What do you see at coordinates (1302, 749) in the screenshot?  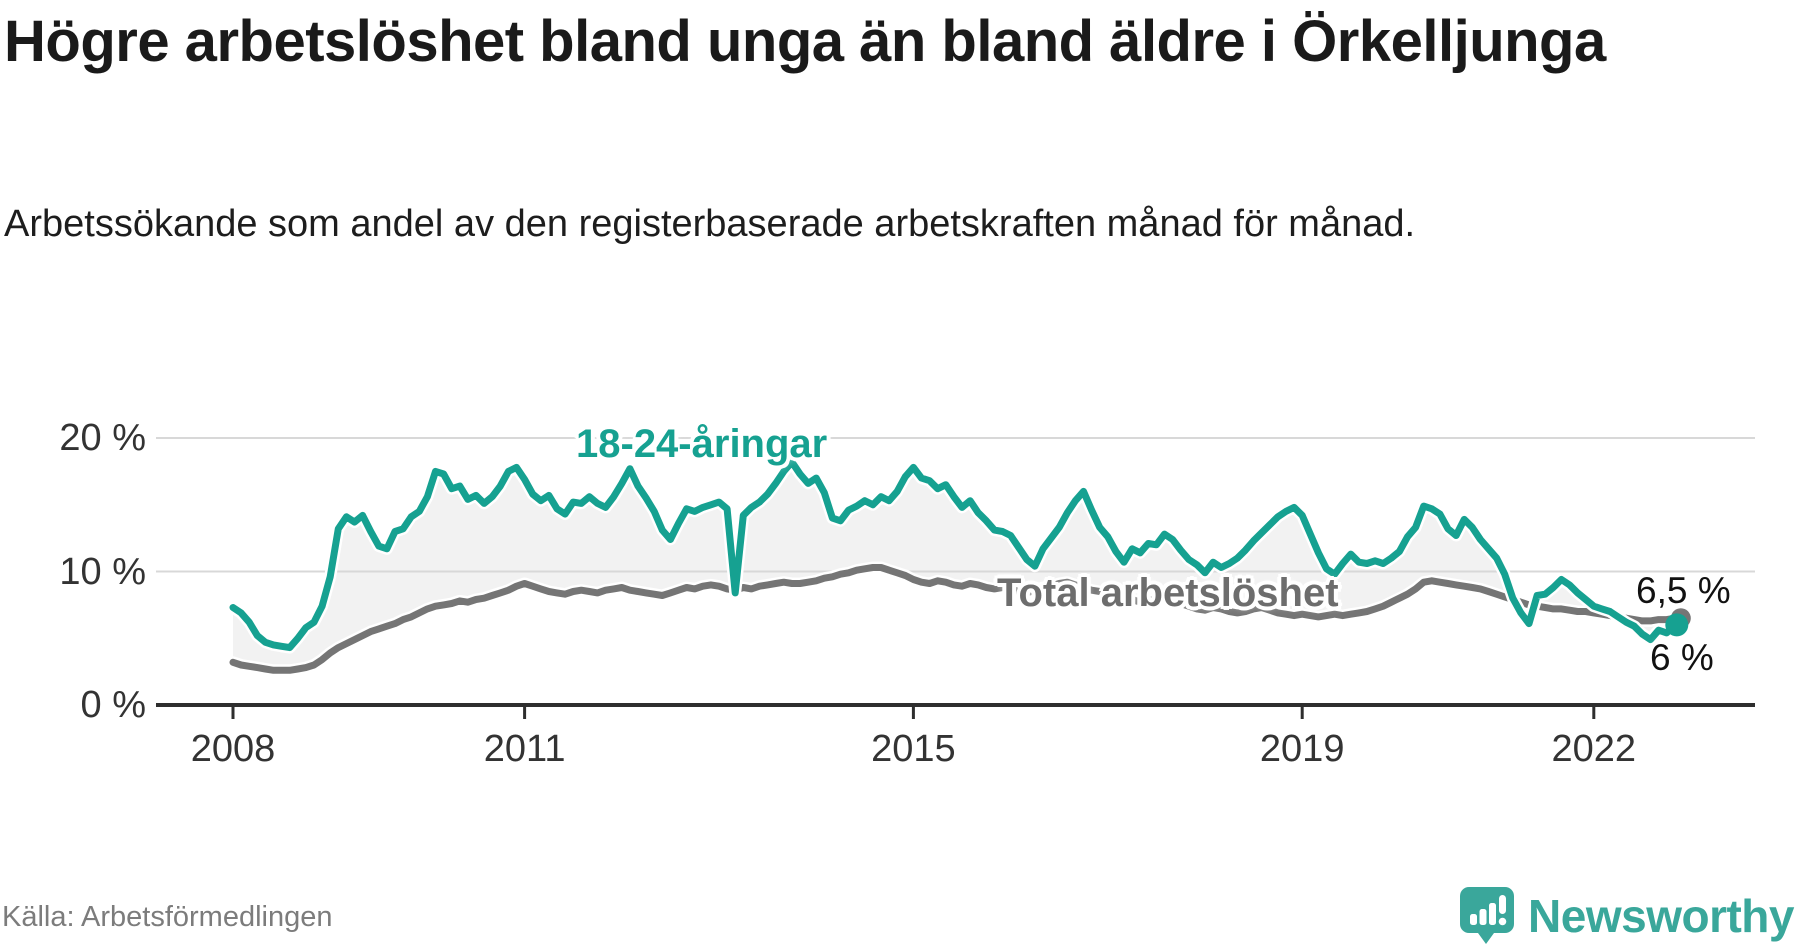 I see `x-tick-label: 2019` at bounding box center [1302, 749].